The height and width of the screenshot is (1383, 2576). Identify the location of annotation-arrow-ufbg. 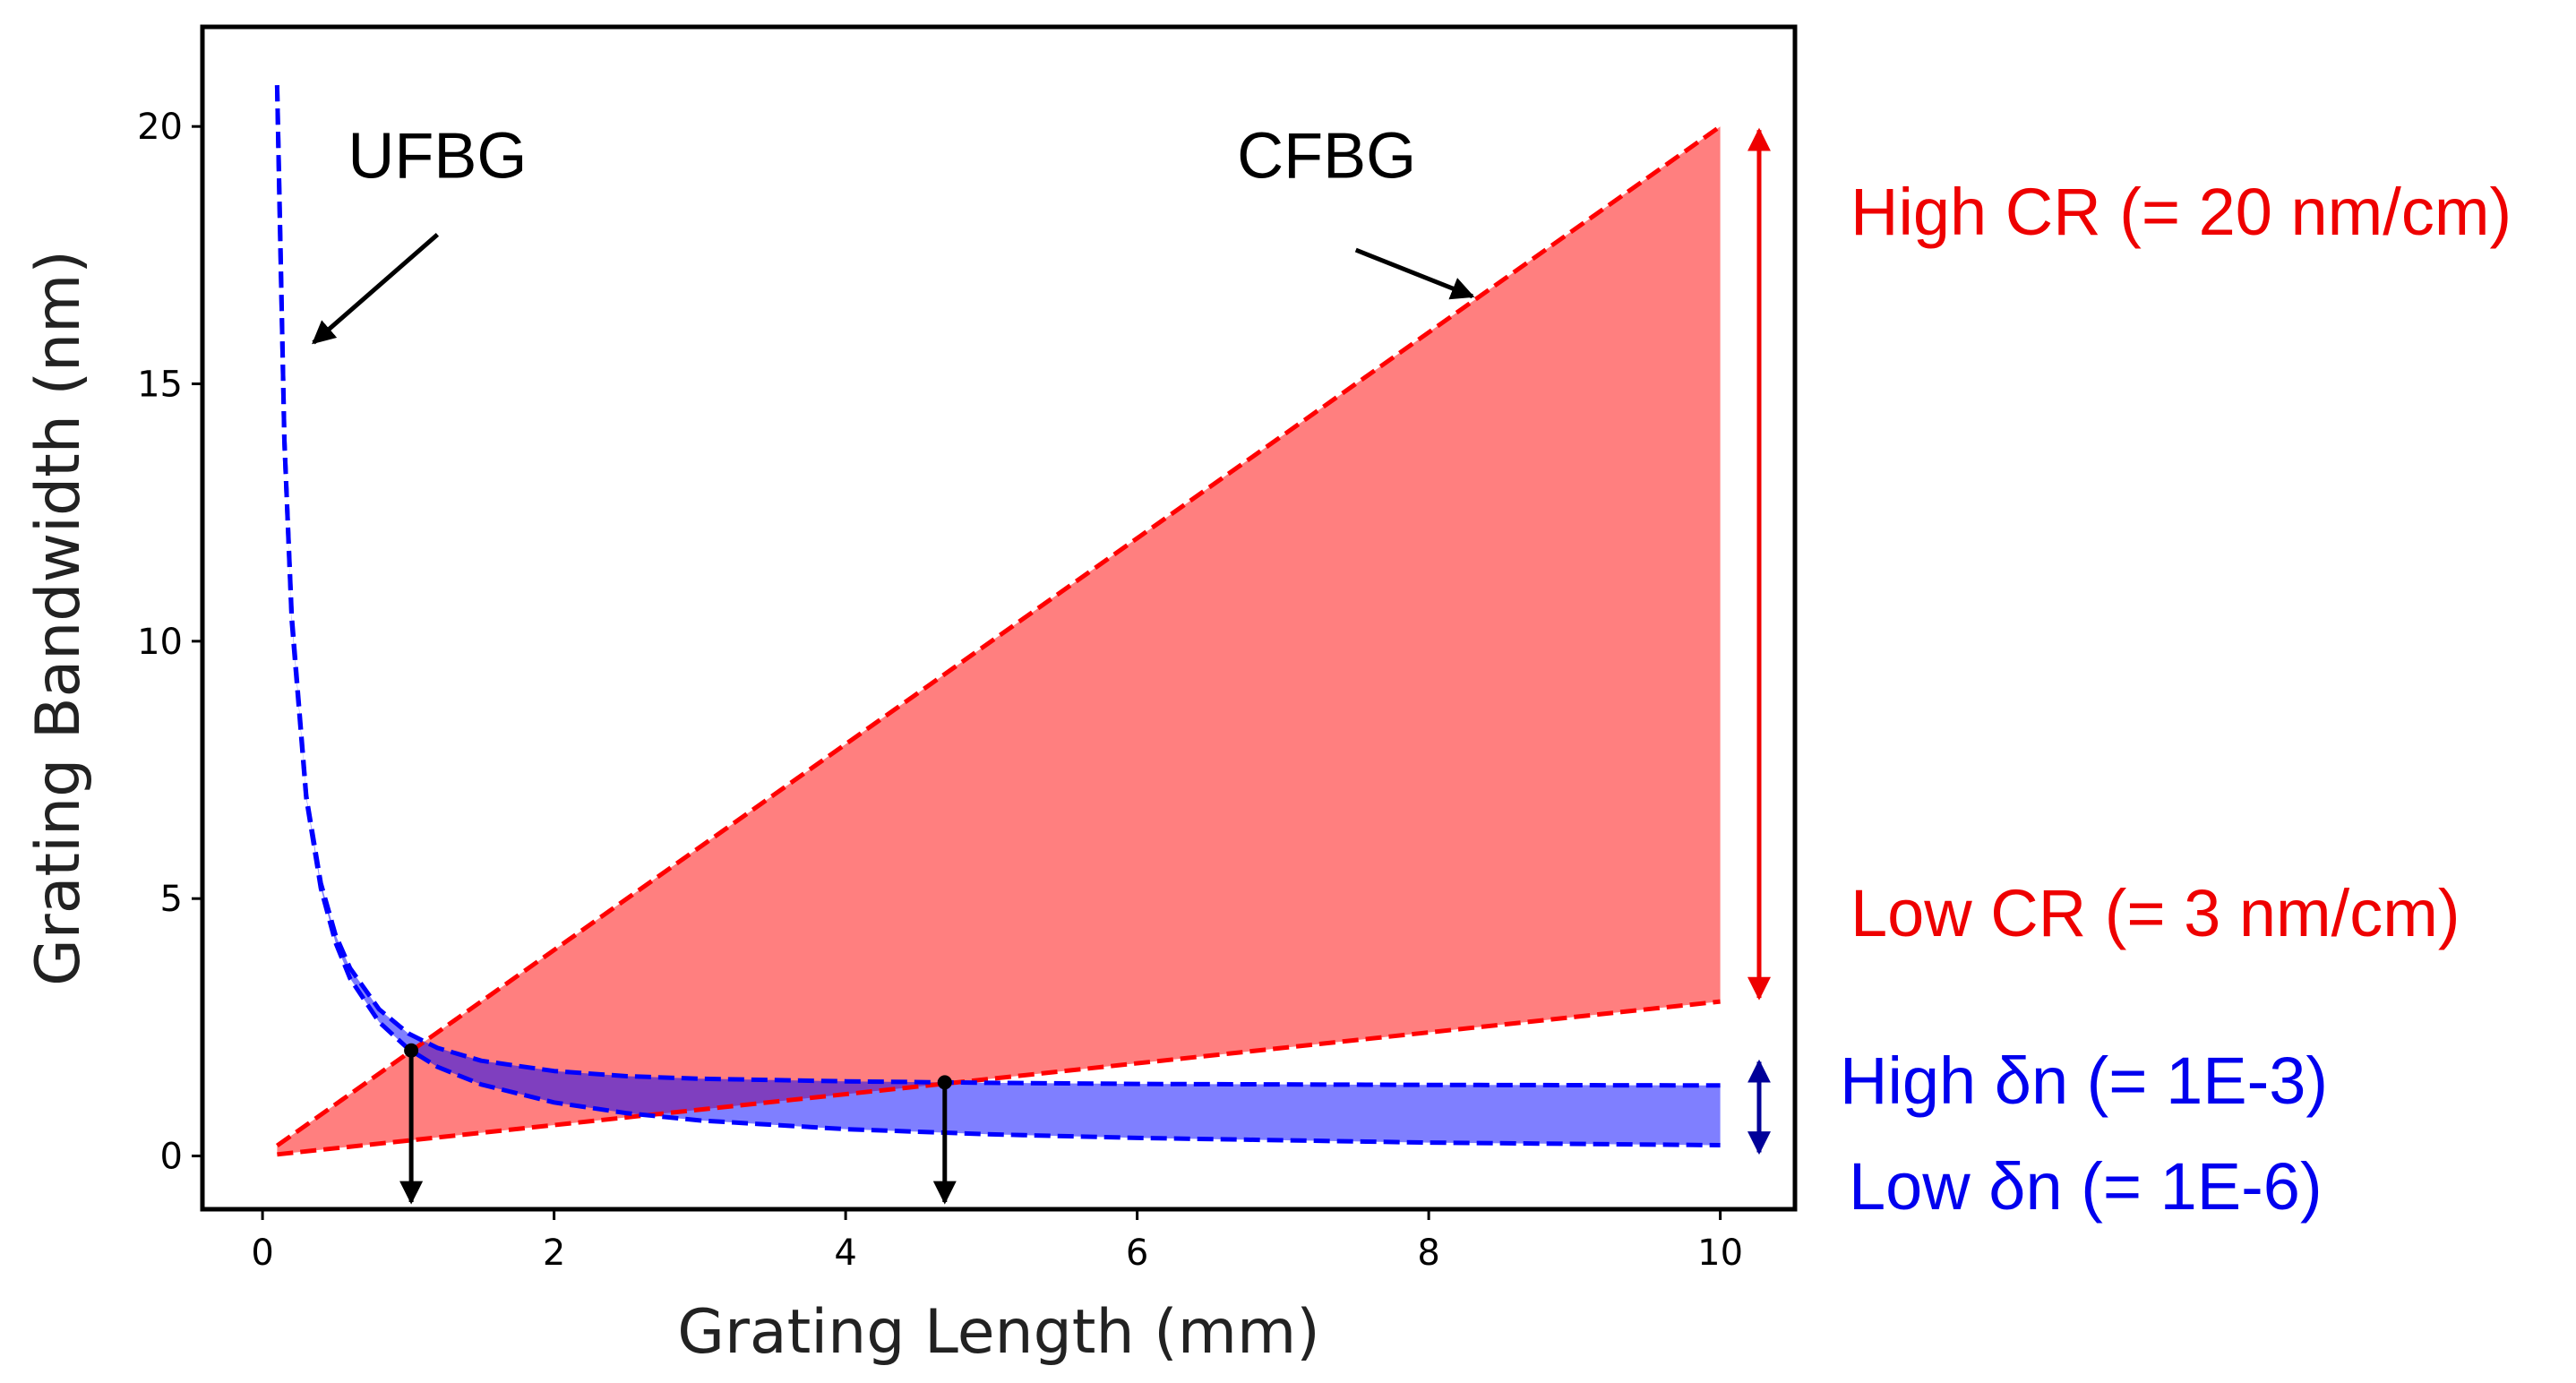
(376, 288).